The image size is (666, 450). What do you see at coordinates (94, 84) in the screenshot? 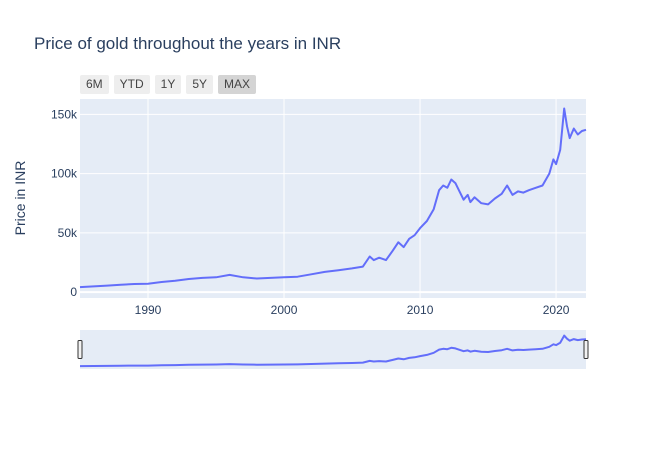
I see `range-button-6m: 6M` at bounding box center [94, 84].